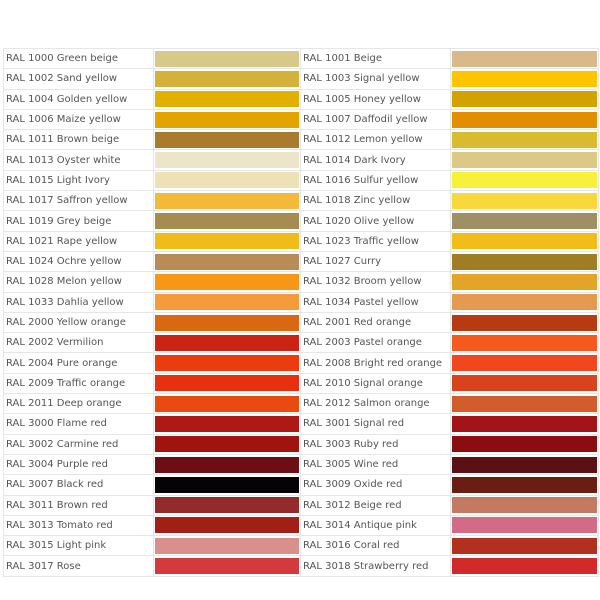 This screenshot has height=600, width=600. I want to click on color-name: RAL 3017 Rose, so click(78, 566).